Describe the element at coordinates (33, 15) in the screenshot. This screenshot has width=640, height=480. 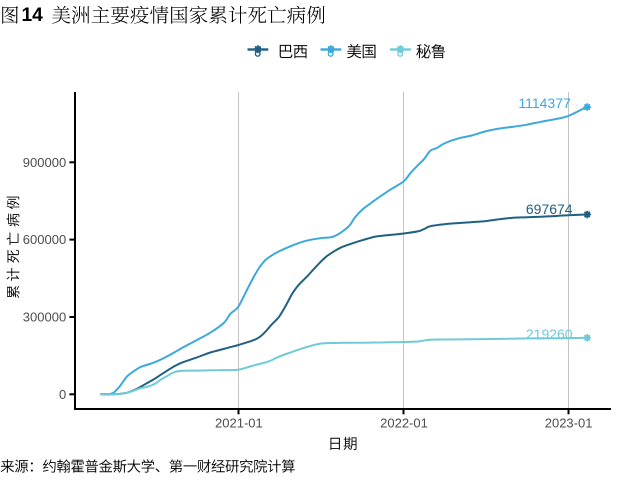
I see `svg-text: 14` at that location.